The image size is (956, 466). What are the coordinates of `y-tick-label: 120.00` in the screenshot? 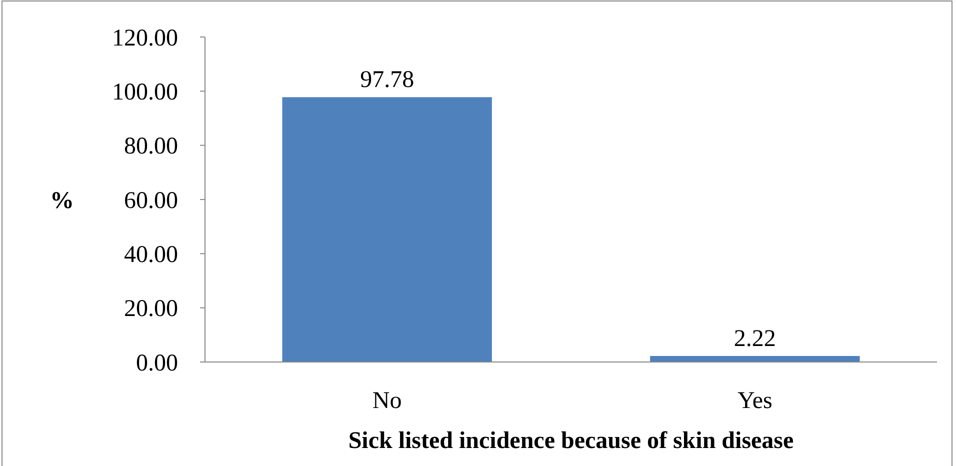 It's located at (145, 38).